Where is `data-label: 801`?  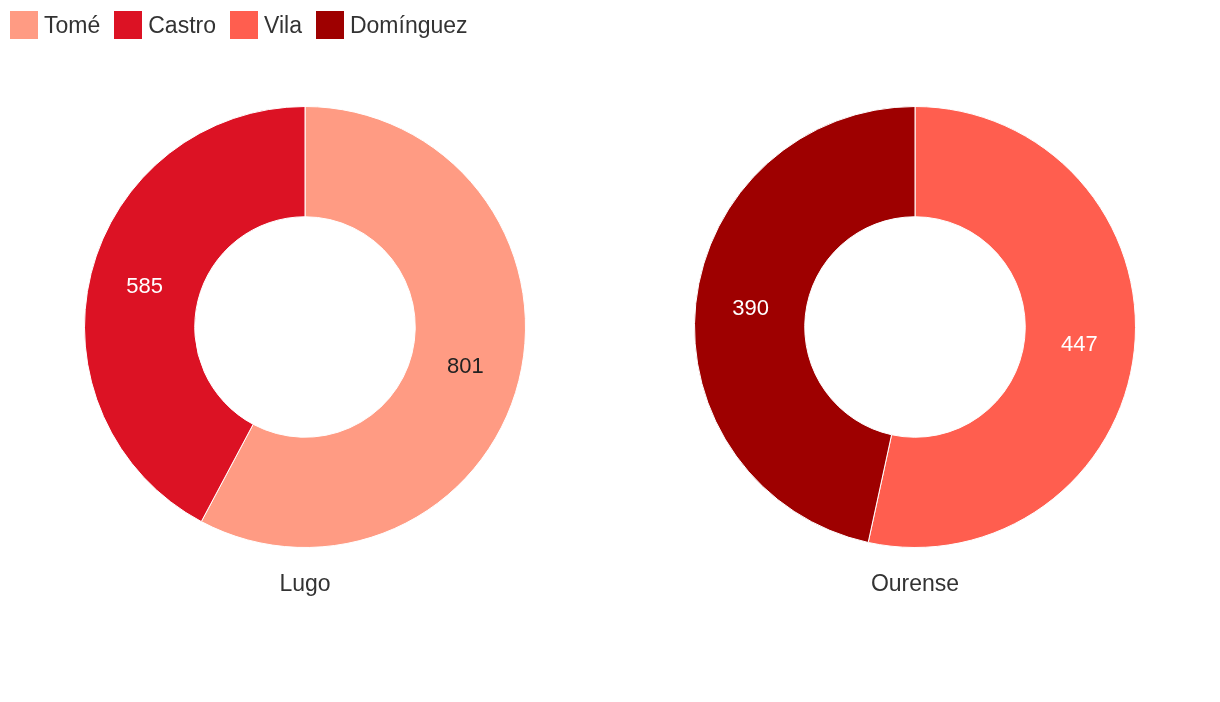 data-label: 801 is located at coordinates (465, 366).